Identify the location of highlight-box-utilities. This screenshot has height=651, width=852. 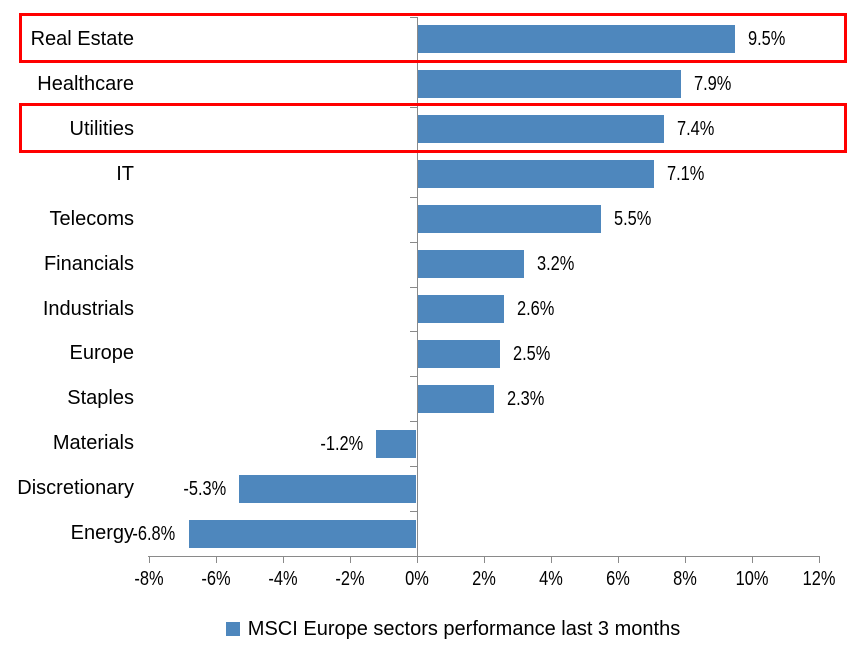
(433, 128).